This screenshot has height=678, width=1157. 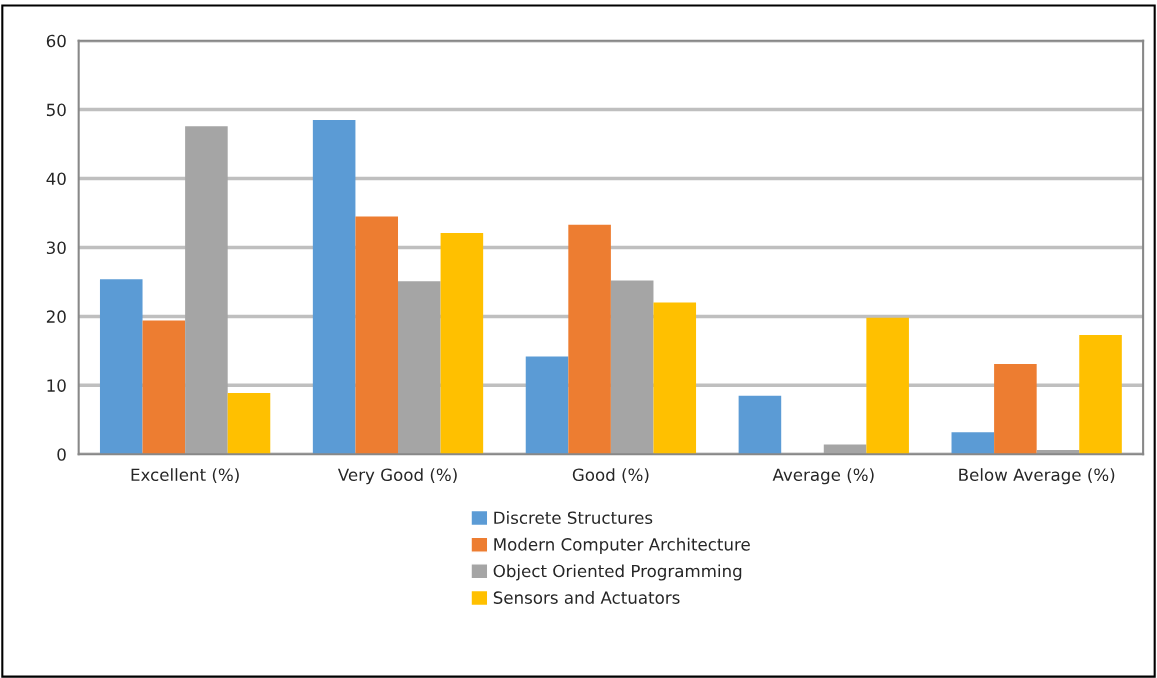 What do you see at coordinates (56, 316) in the screenshot?
I see `y-tick-label: 20` at bounding box center [56, 316].